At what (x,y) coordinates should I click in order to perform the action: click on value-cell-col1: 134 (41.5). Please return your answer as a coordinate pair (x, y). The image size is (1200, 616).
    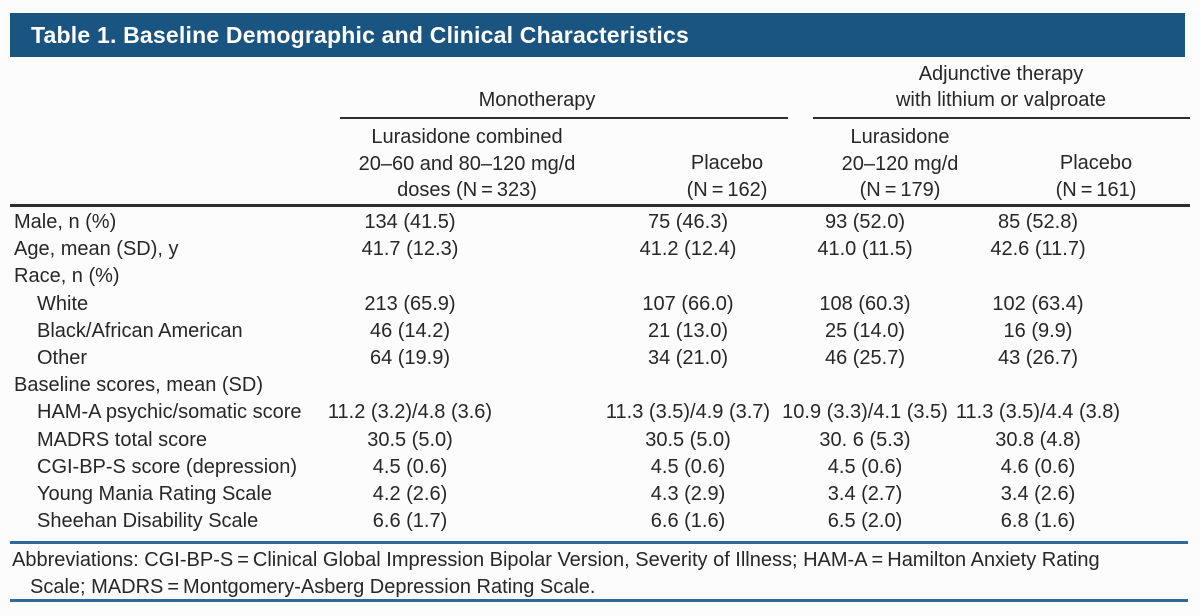
    Looking at the image, I should click on (410, 222).